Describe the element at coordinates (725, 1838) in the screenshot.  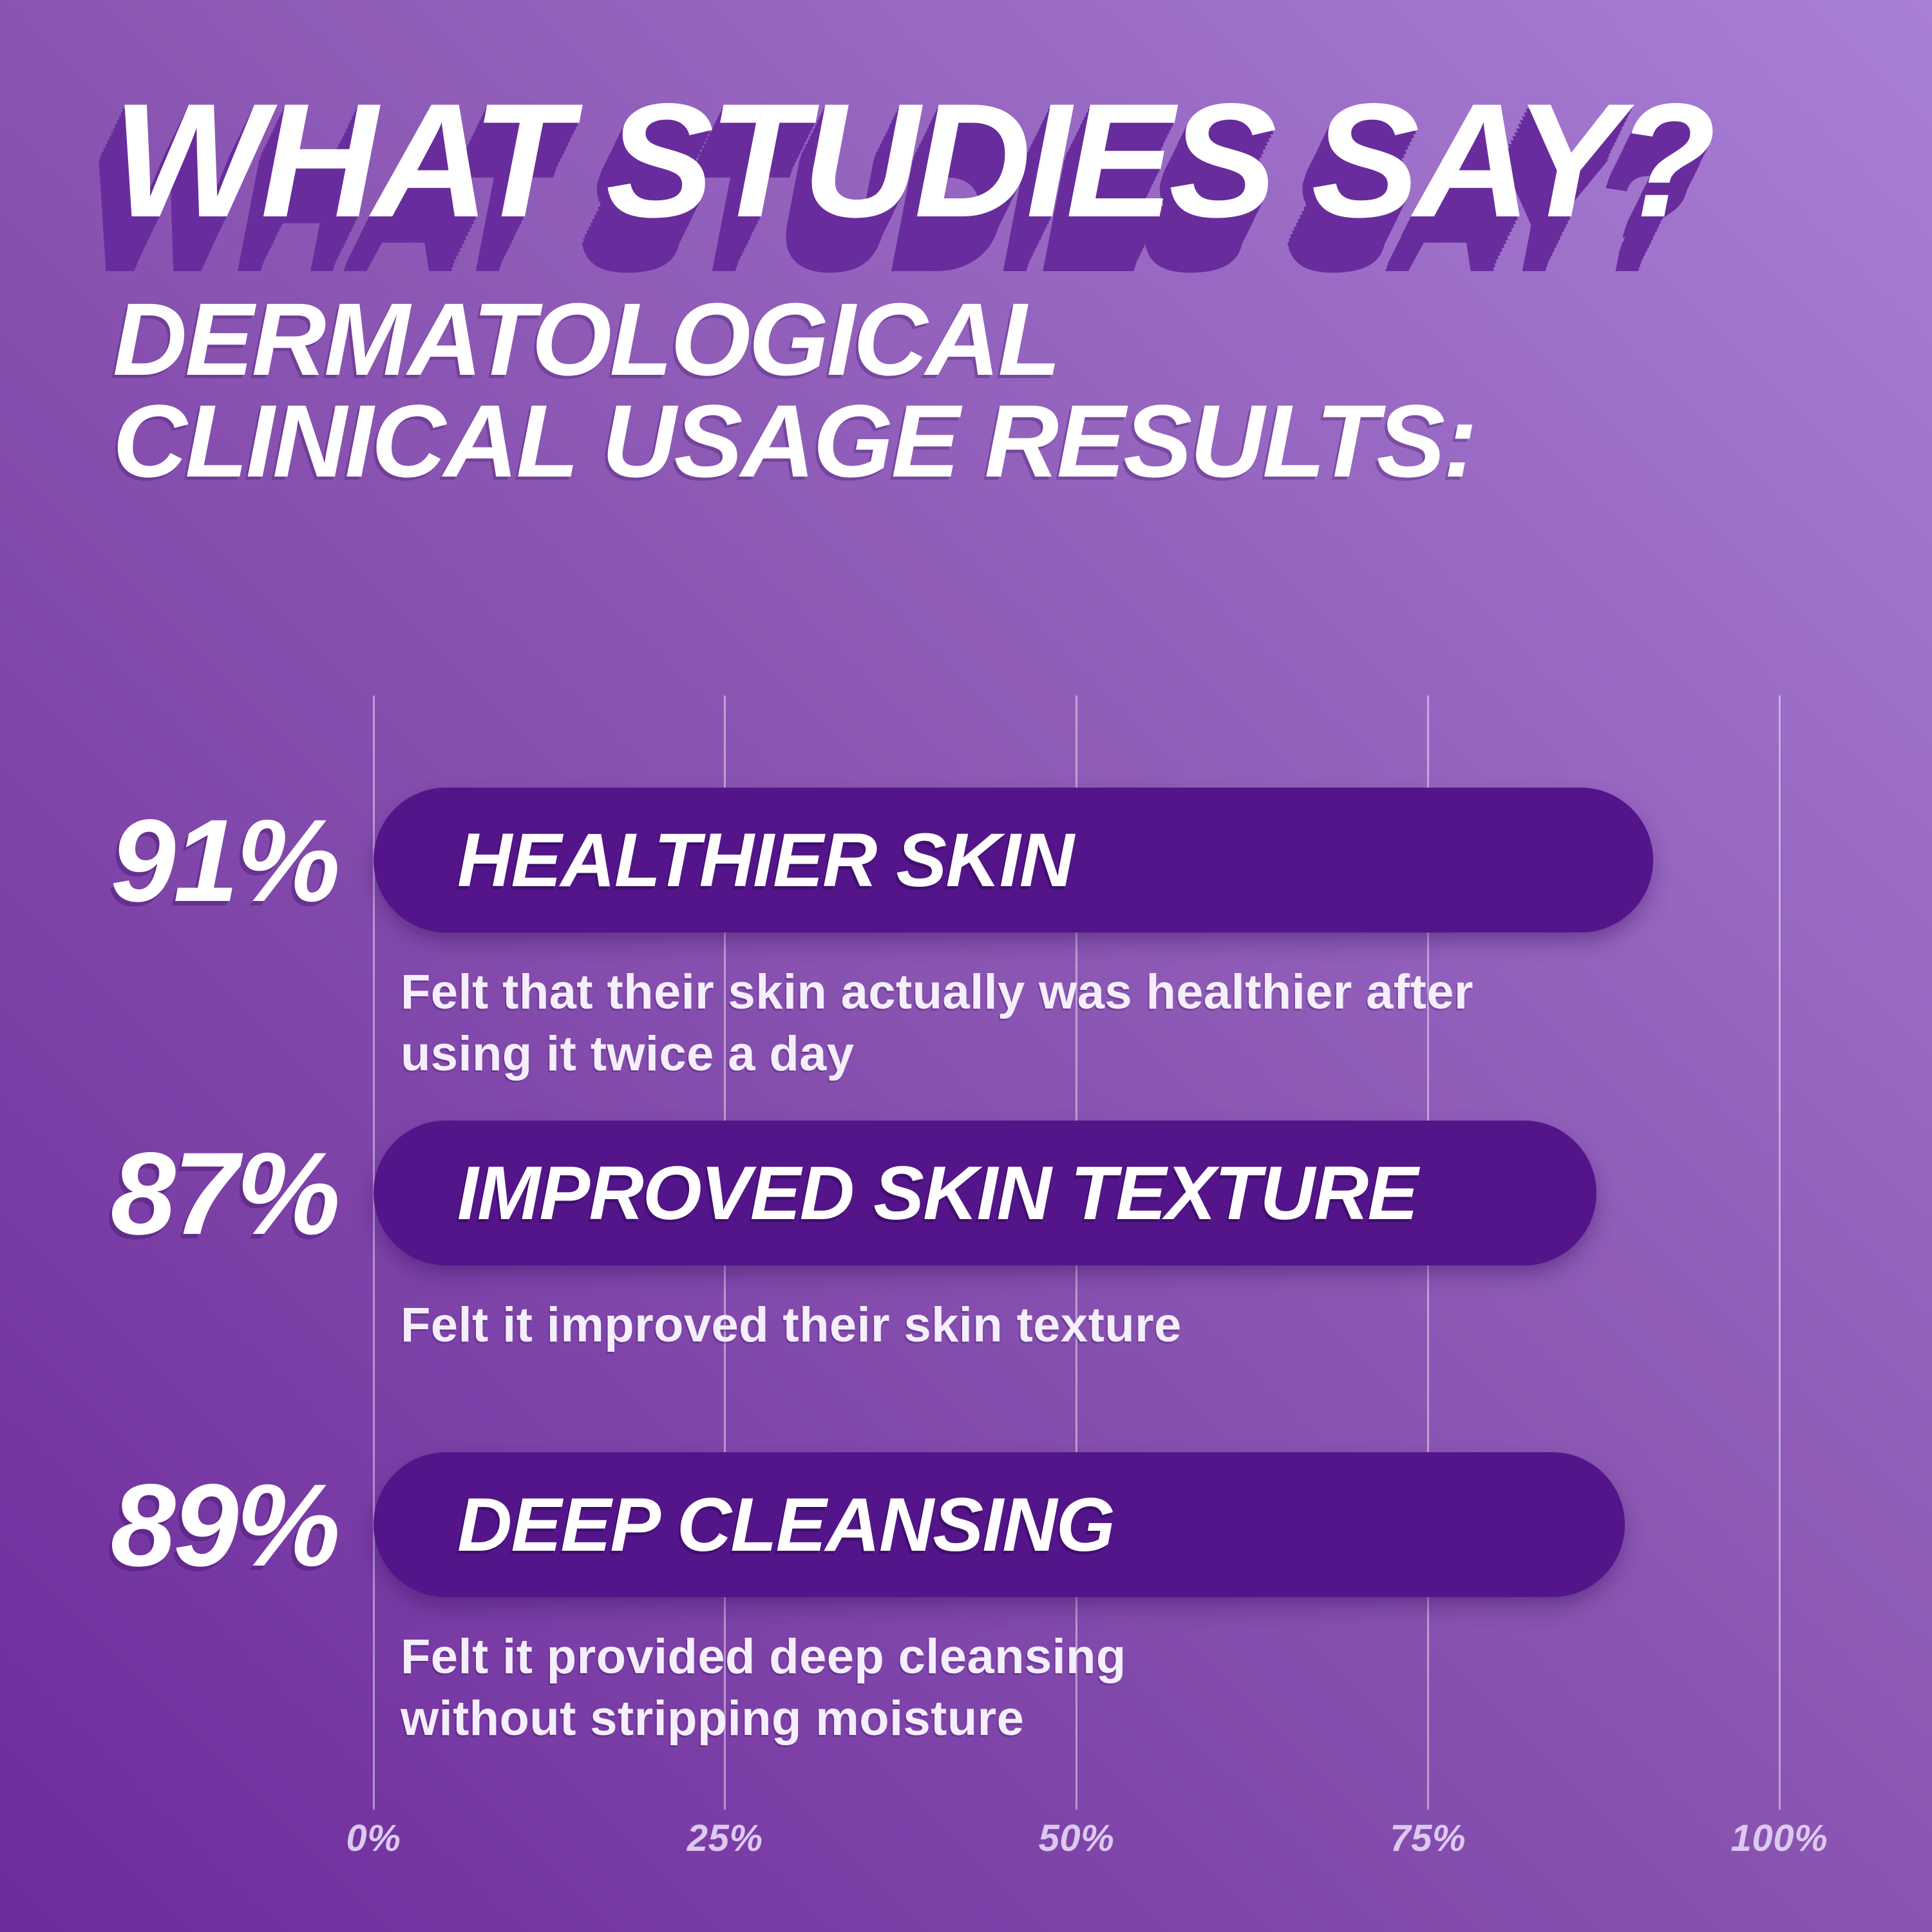
I see `axis-tick-label: 25%` at that location.